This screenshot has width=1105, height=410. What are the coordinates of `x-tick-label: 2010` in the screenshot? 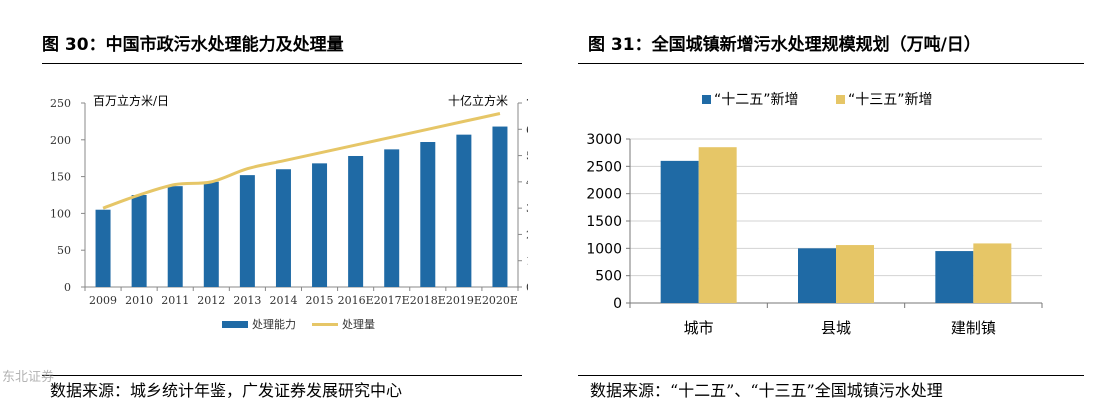 It's located at (139, 300).